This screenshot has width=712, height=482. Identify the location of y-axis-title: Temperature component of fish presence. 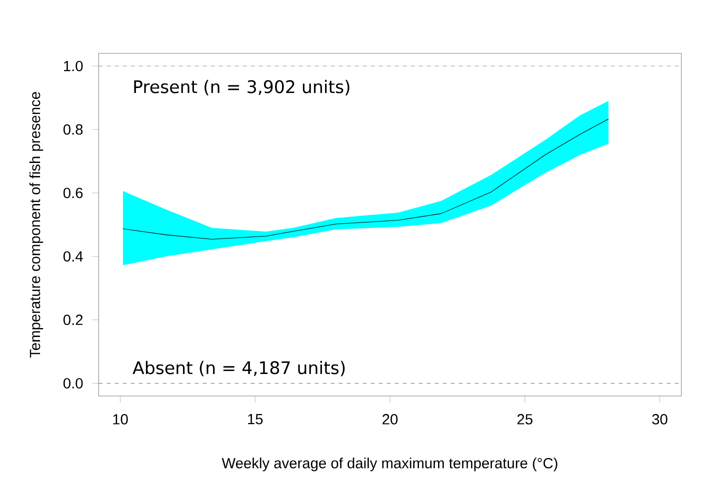
(36, 225).